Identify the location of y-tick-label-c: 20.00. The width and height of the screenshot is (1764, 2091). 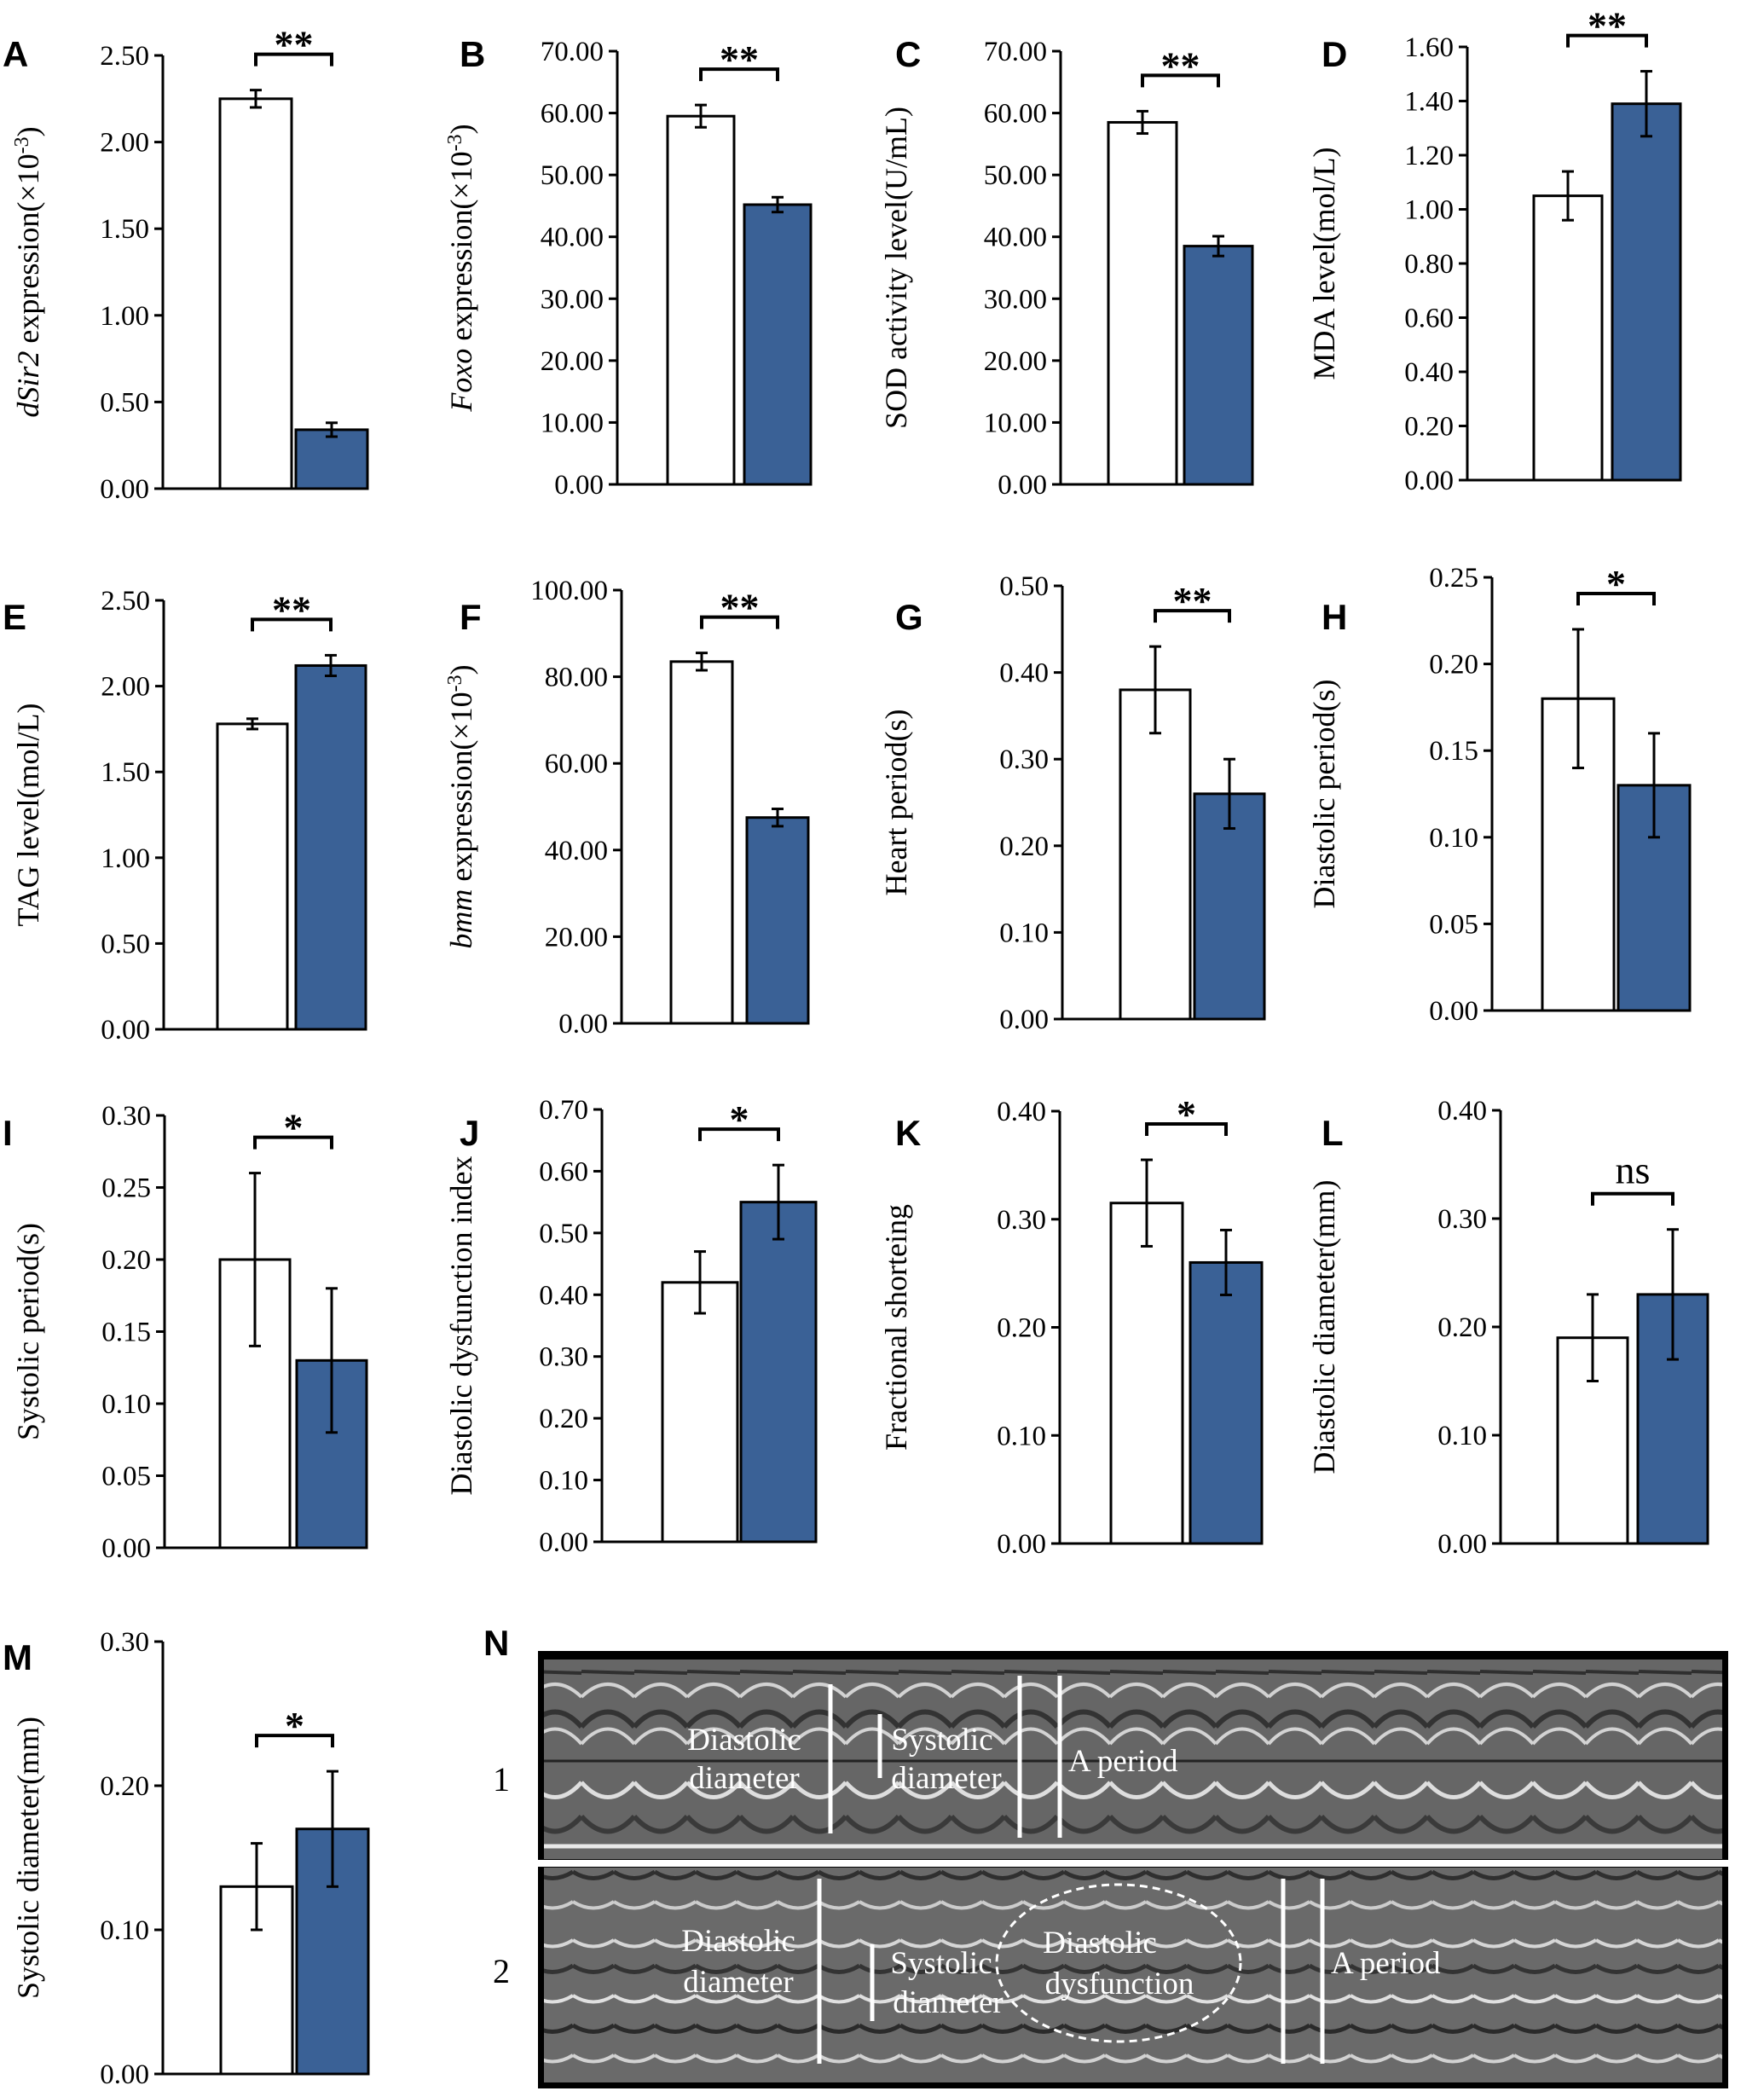
(1015, 361).